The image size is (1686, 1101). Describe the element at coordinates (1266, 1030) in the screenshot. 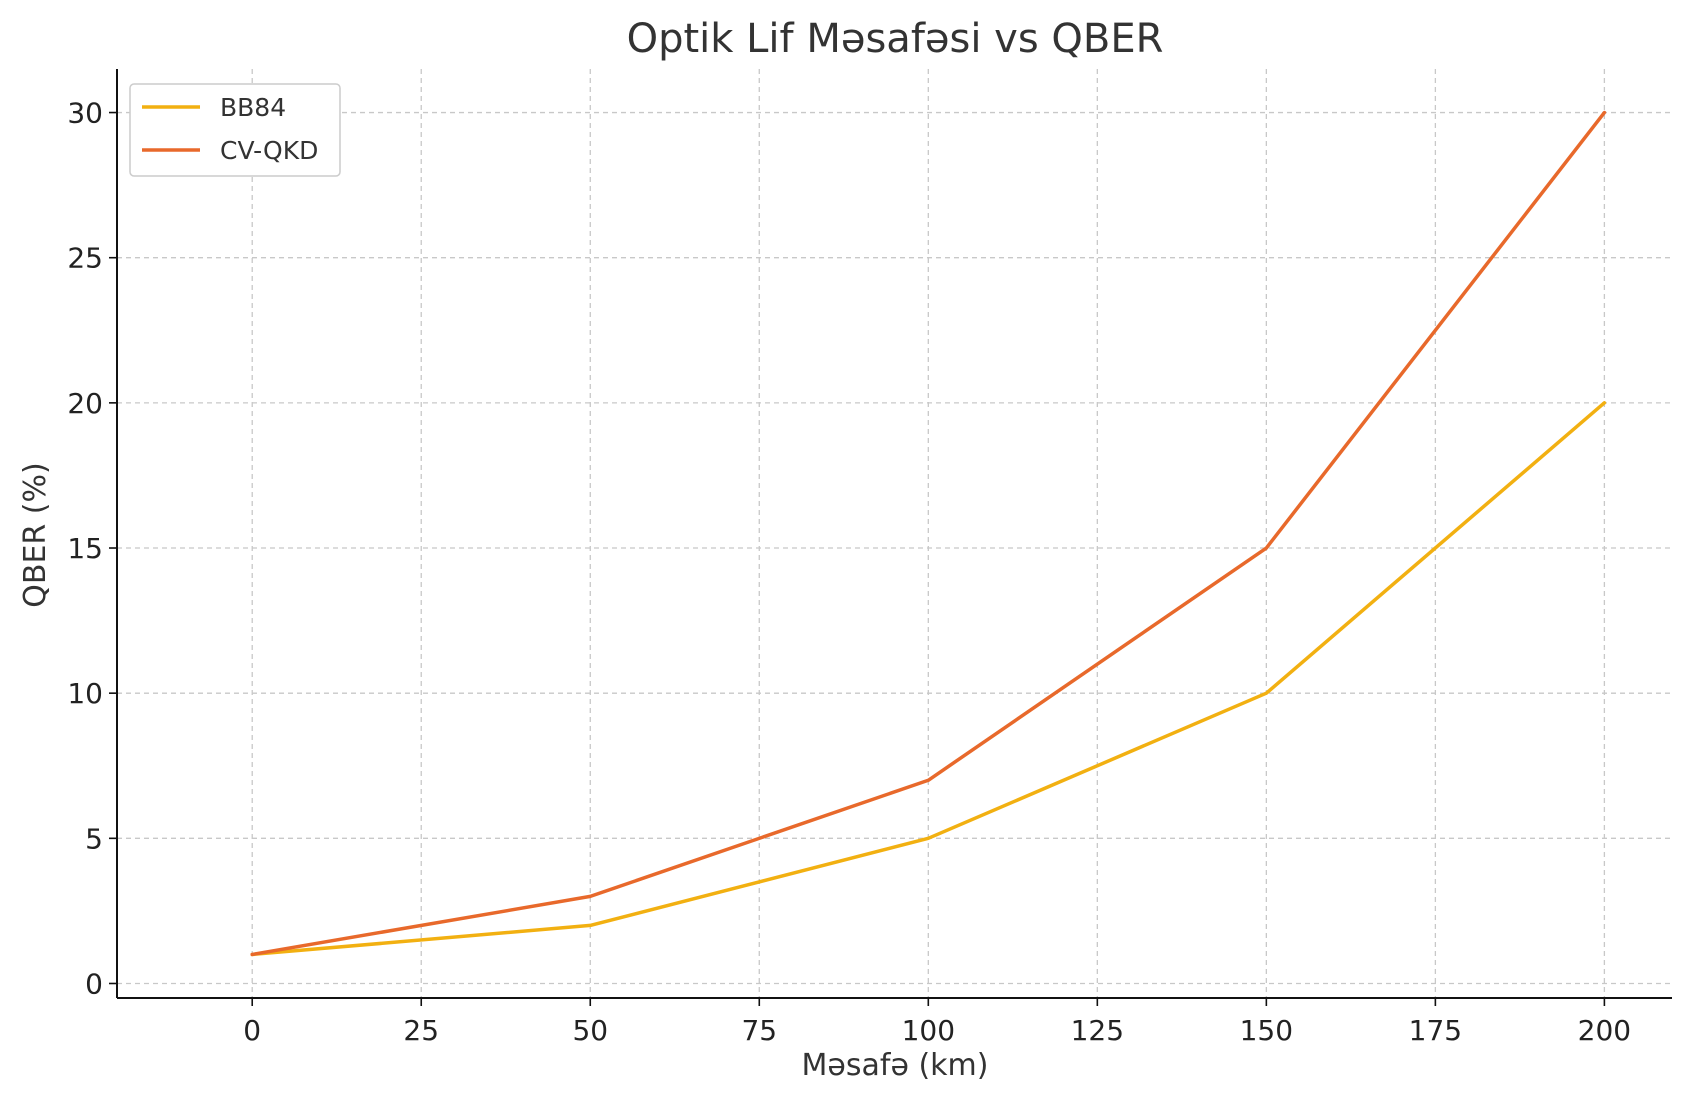

I see `x-tick-label: 150` at that location.